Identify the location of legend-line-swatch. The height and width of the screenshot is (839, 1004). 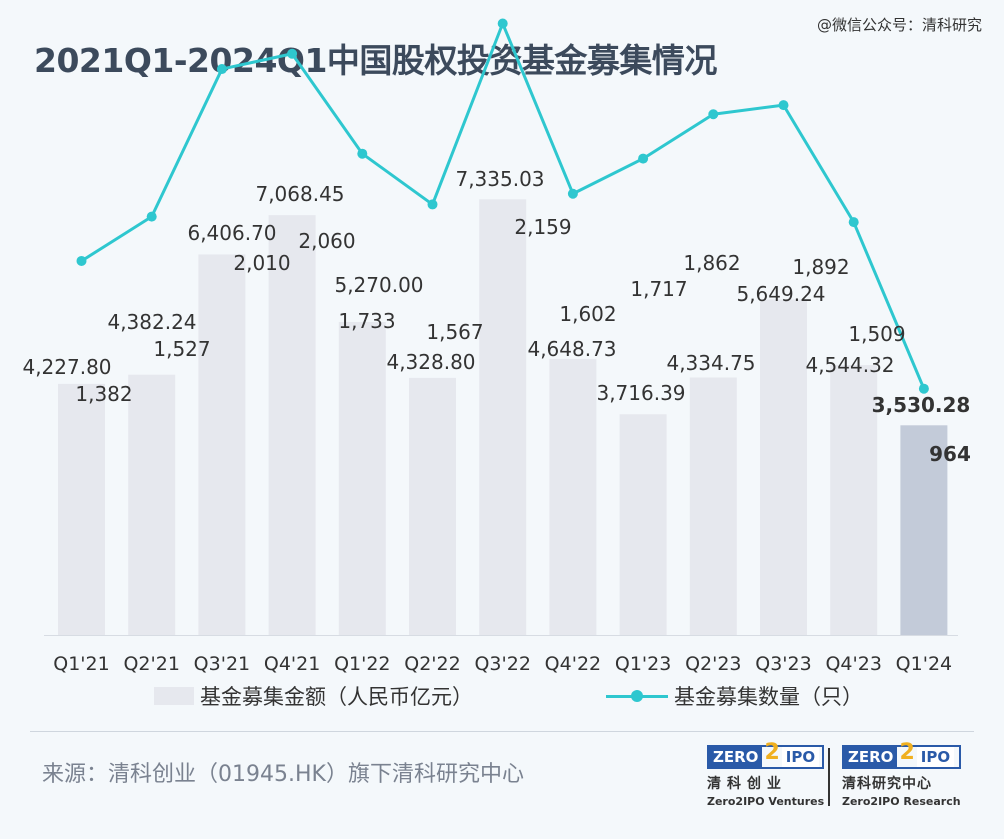
(637, 696).